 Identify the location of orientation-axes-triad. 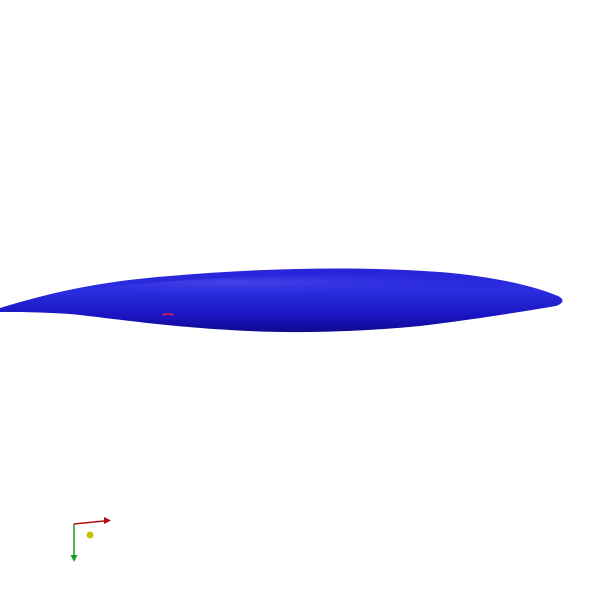
(90, 539).